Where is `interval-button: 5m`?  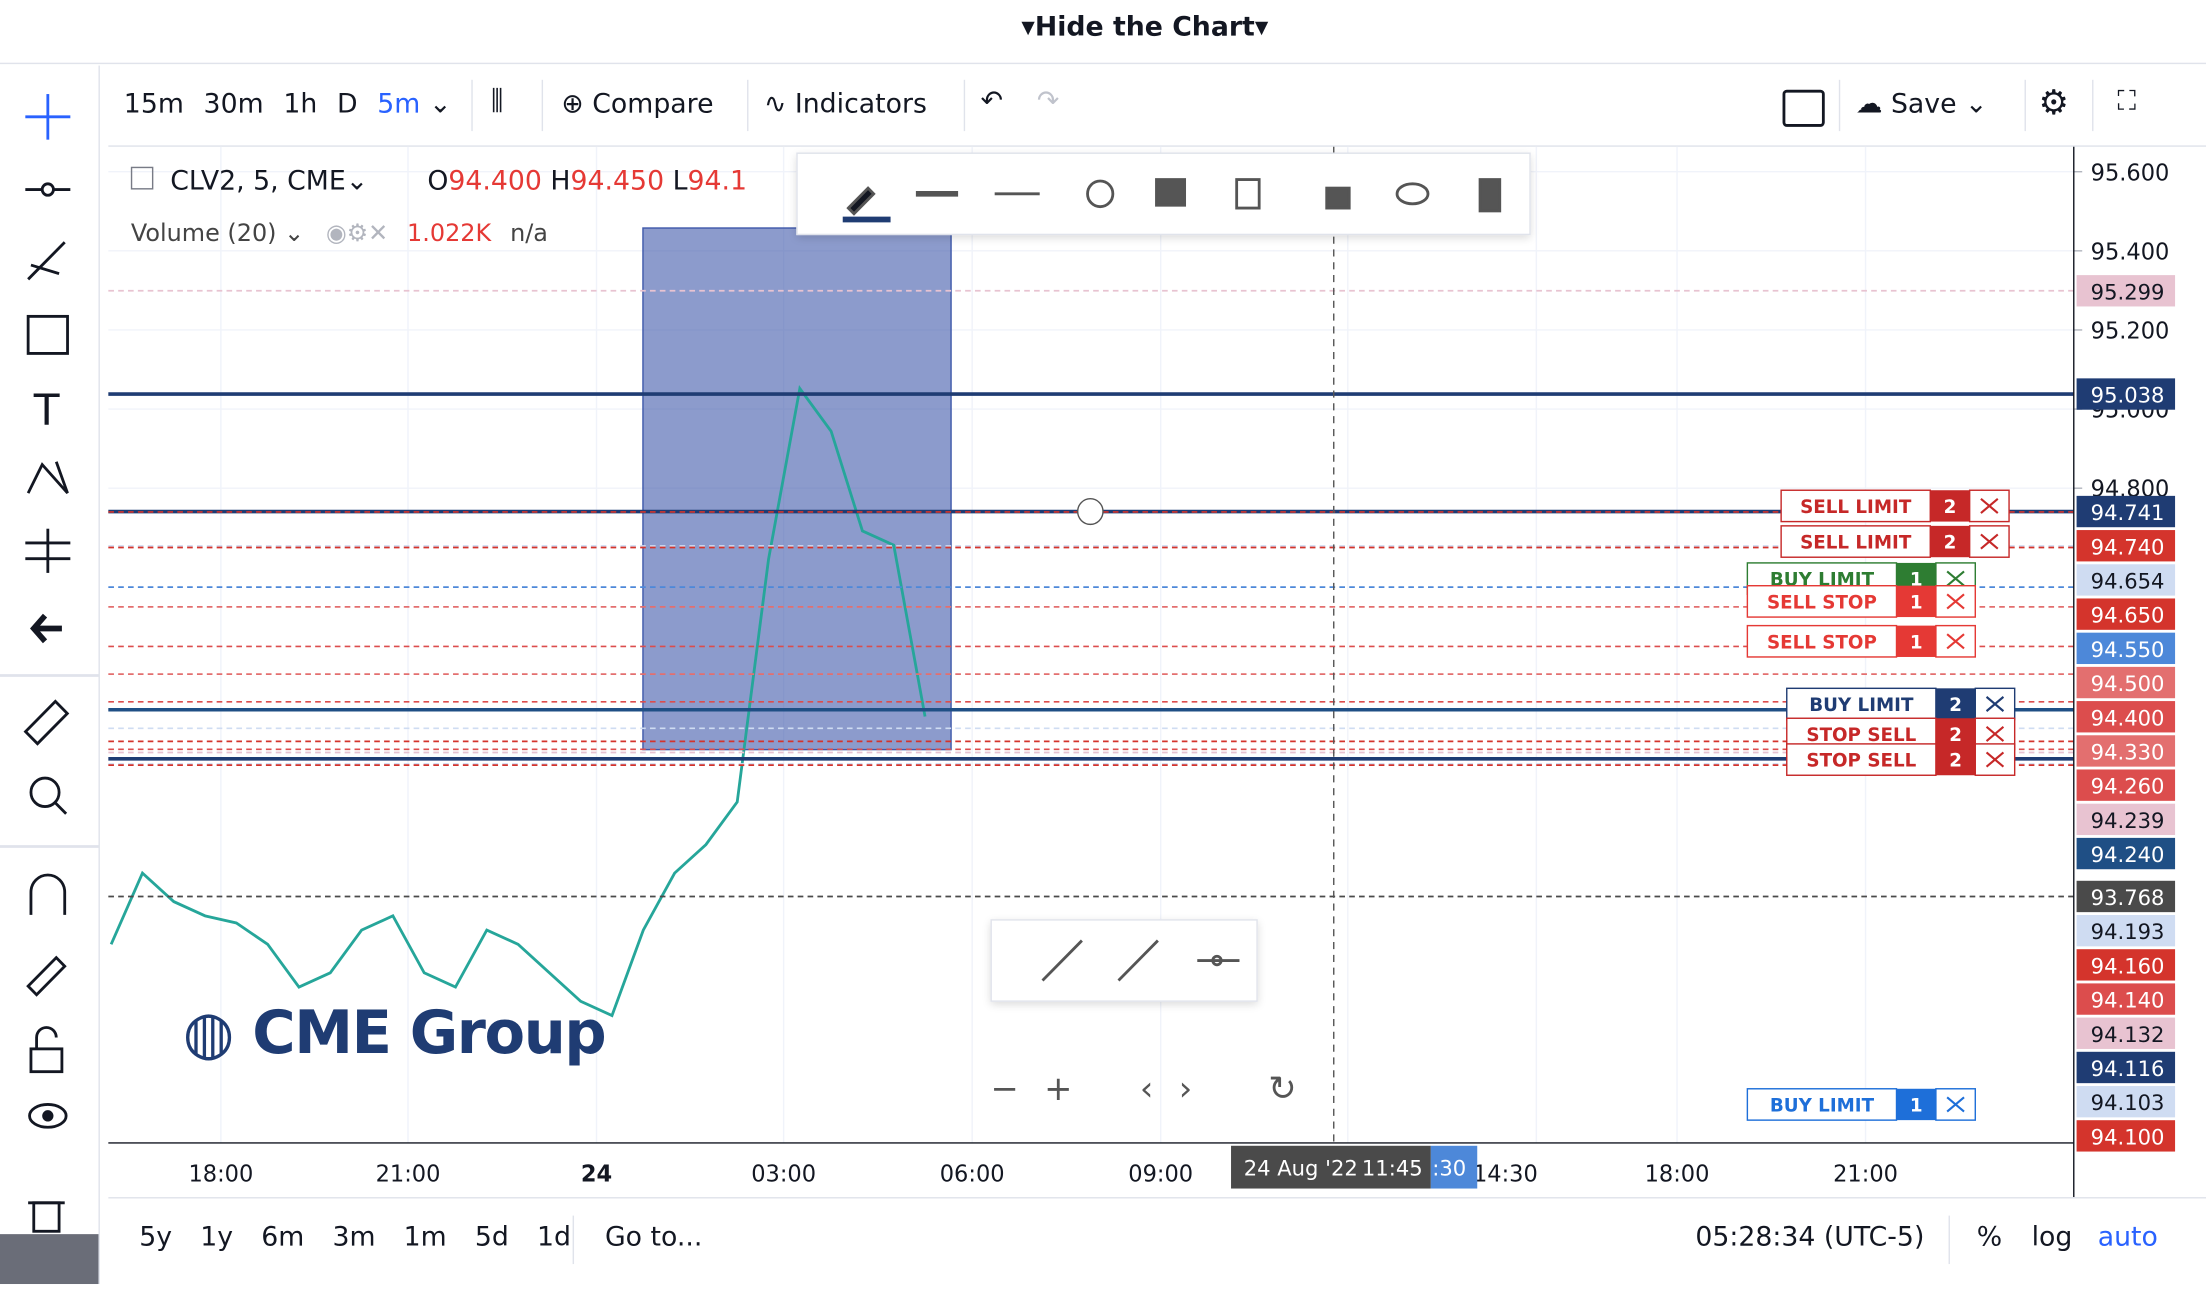 interval-button: 5m is located at coordinates (399, 104).